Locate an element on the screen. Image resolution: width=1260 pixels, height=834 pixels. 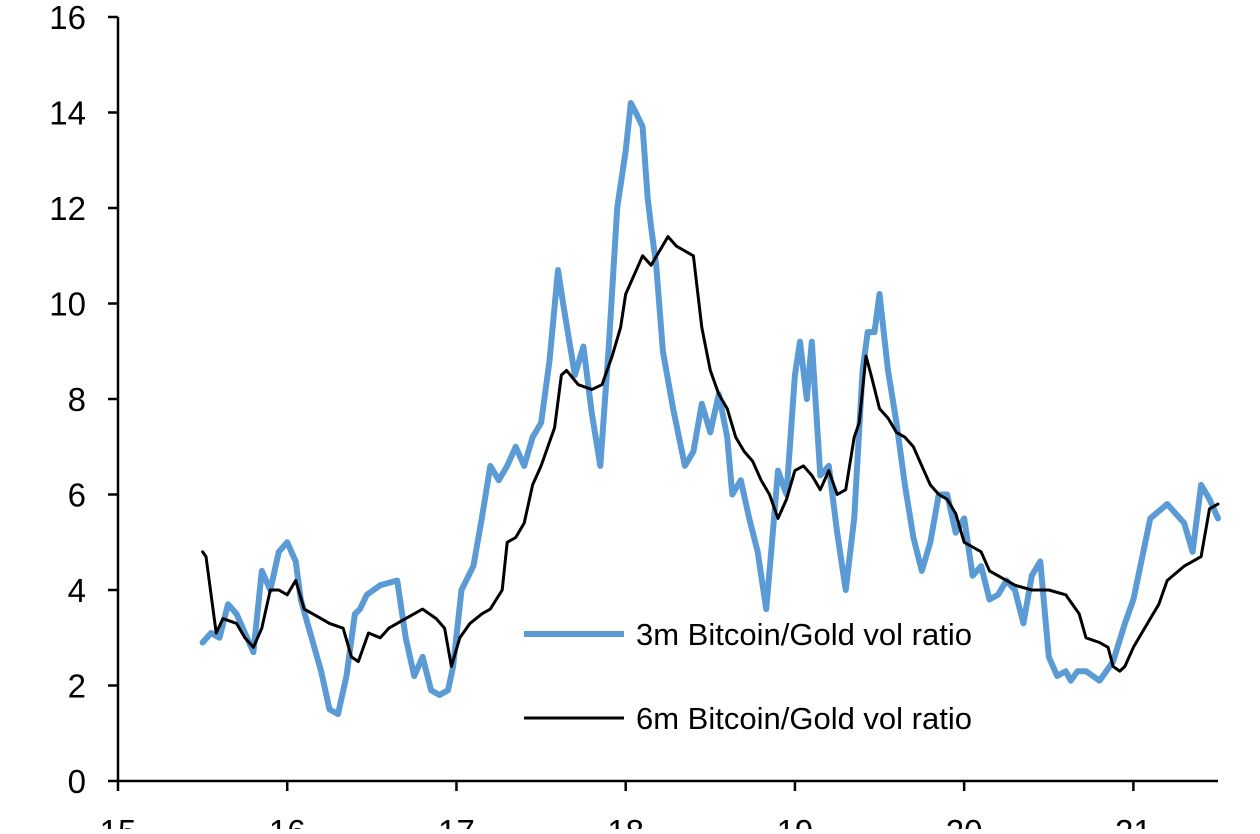
legend-label: 3m Bitcoin/Gold vol ratio is located at coordinates (804, 634).